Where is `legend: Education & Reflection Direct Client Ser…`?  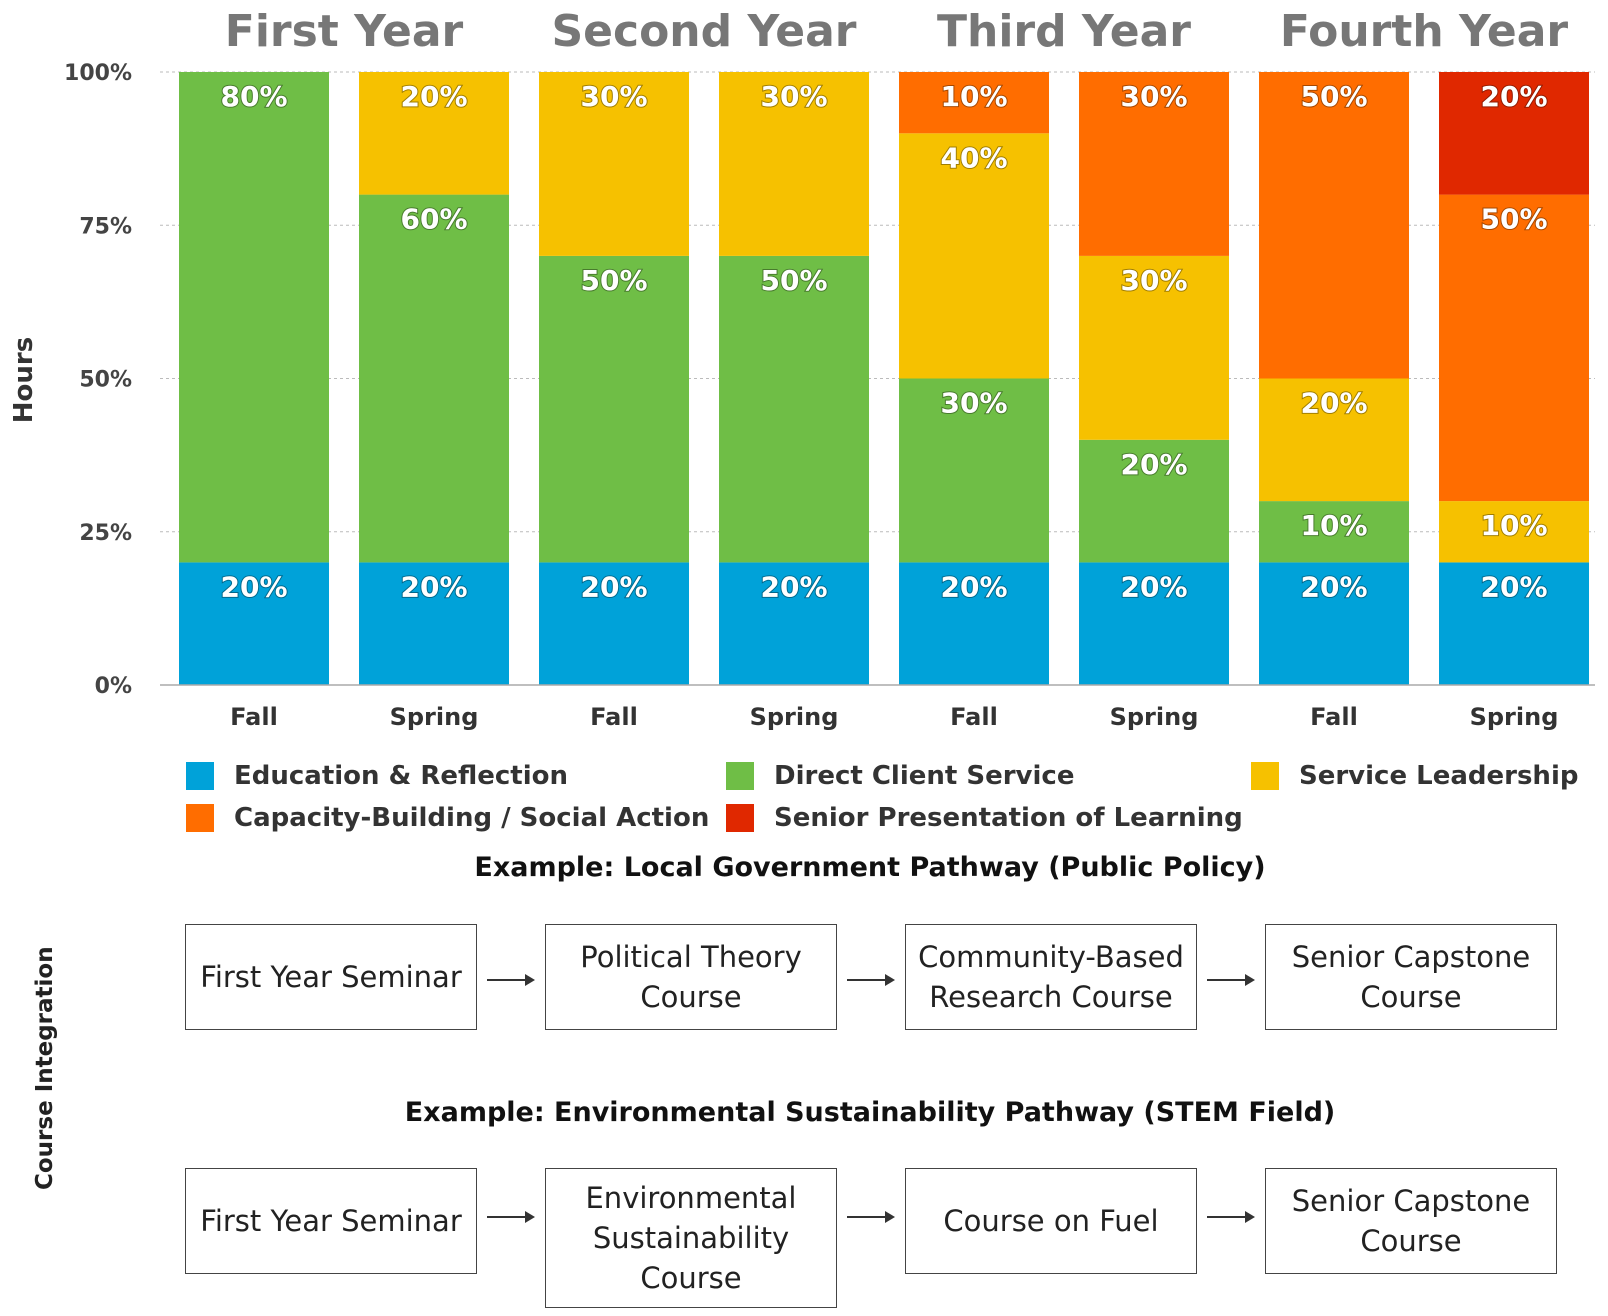
legend: Education & Reflection Direct Client Ser… is located at coordinates (886, 805).